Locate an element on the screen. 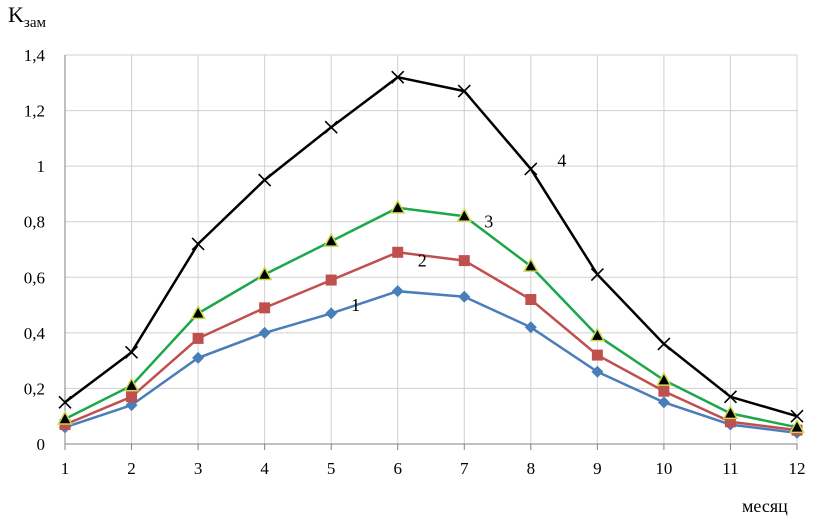 This screenshot has height=526, width=821. y-axis-title-main: K is located at coordinates (16, 14).